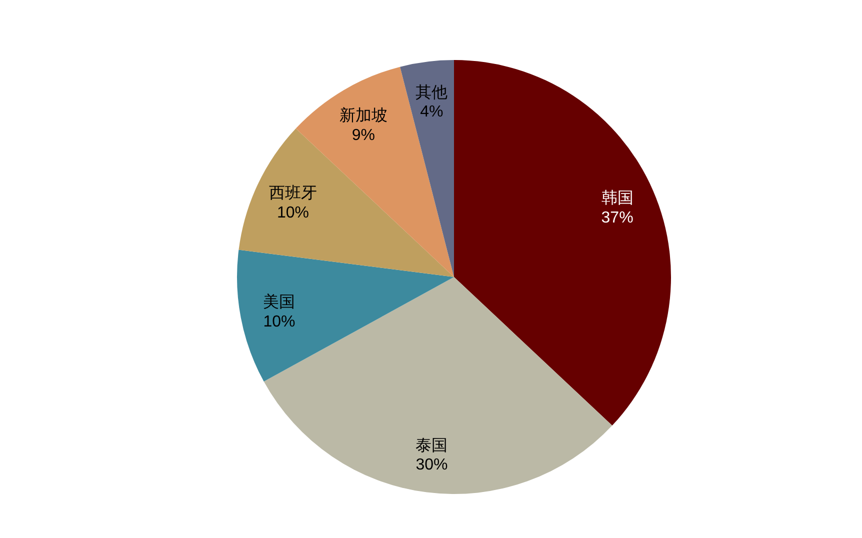 The image size is (862, 538). I want to click on slice-label: 新加坡, so click(363, 115).